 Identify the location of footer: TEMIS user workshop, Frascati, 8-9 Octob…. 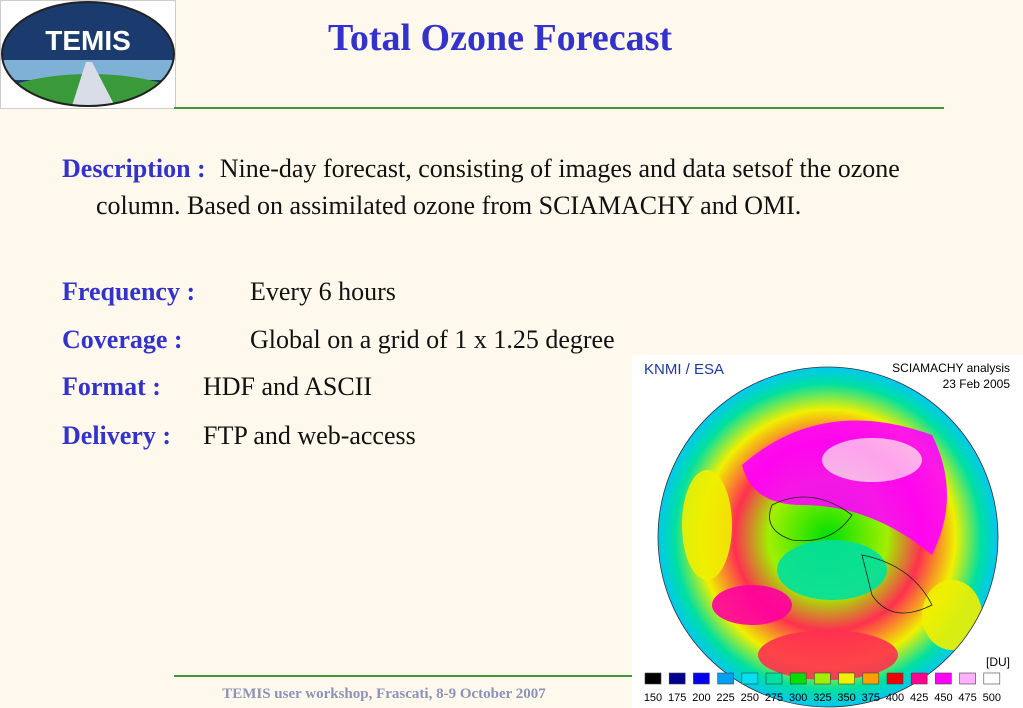
(384, 694).